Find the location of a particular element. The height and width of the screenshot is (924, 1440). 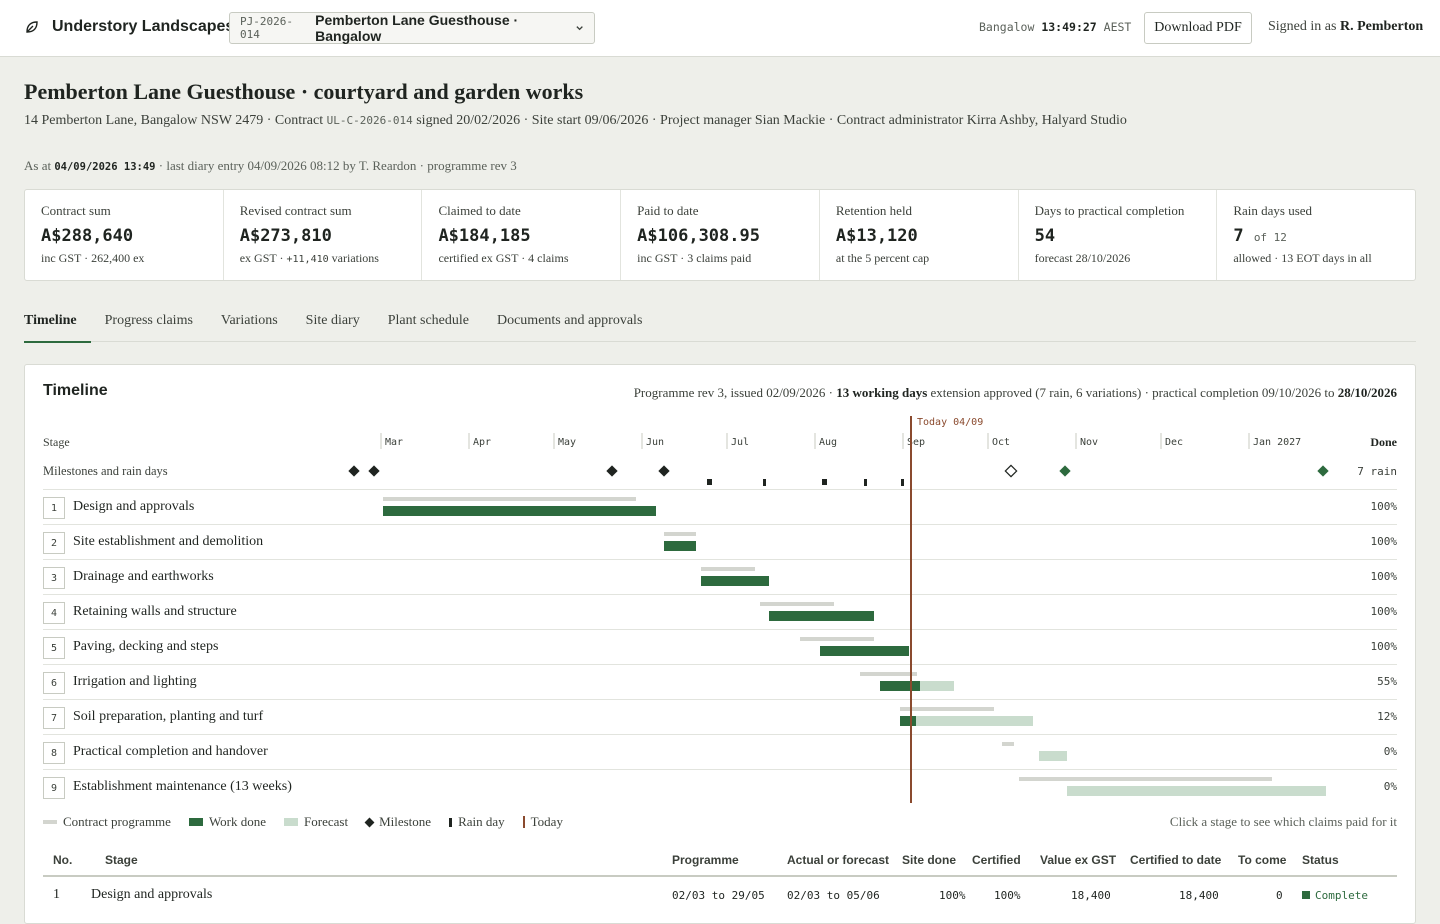

programme-swatch is located at coordinates (50, 822).